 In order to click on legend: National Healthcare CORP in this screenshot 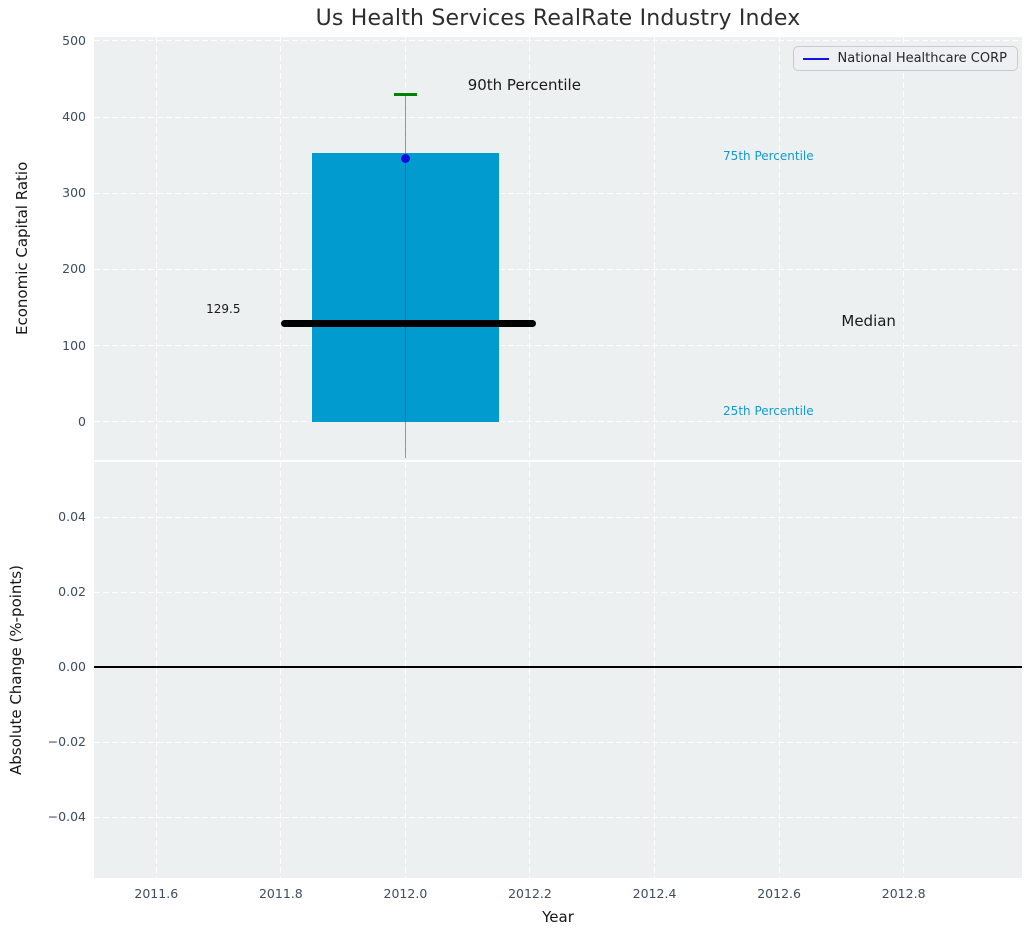, I will do `click(905, 58)`.